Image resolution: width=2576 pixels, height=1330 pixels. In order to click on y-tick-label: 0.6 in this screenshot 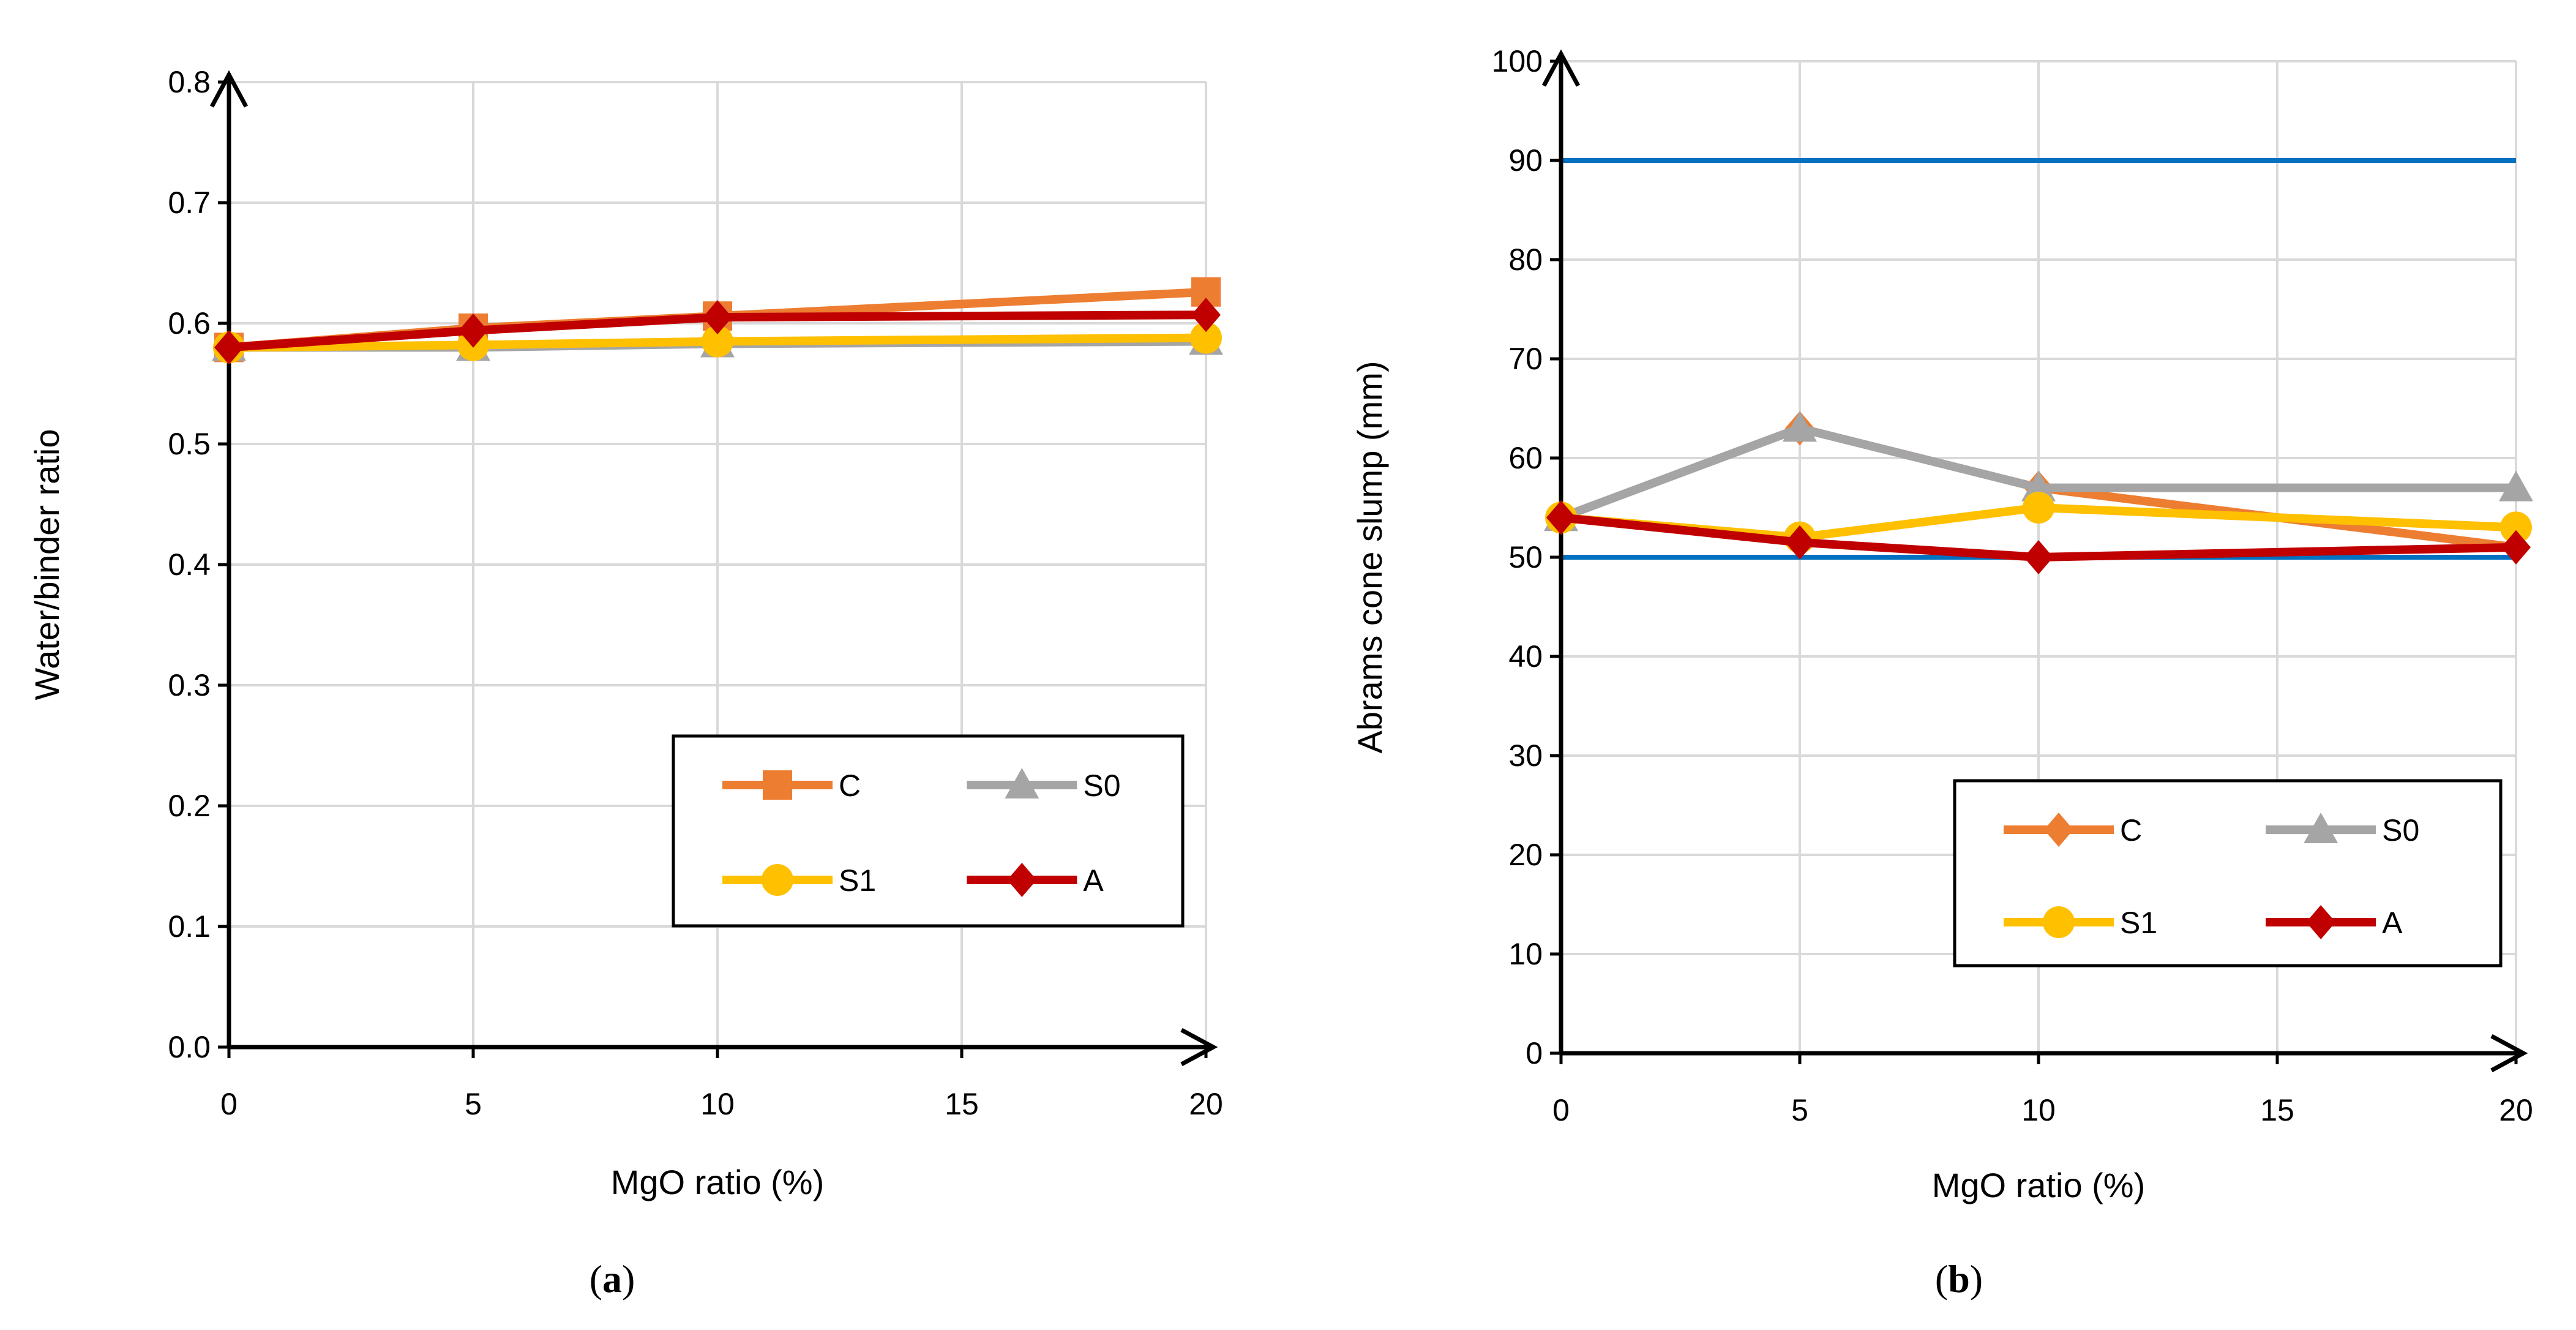, I will do `click(190, 323)`.